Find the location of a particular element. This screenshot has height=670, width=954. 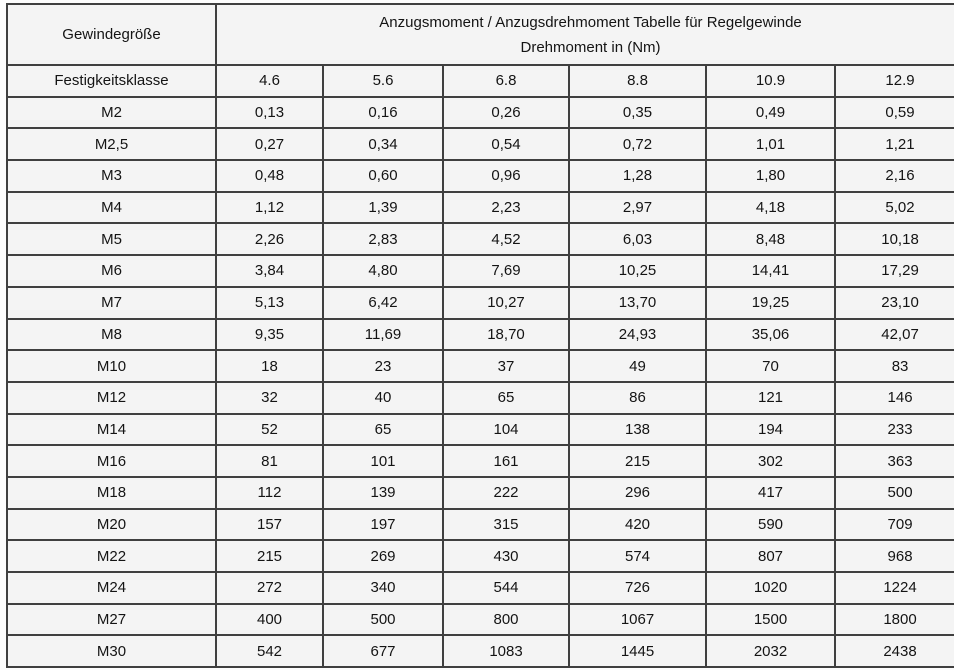

torque-value-cell: 500 is located at coordinates (893, 492).